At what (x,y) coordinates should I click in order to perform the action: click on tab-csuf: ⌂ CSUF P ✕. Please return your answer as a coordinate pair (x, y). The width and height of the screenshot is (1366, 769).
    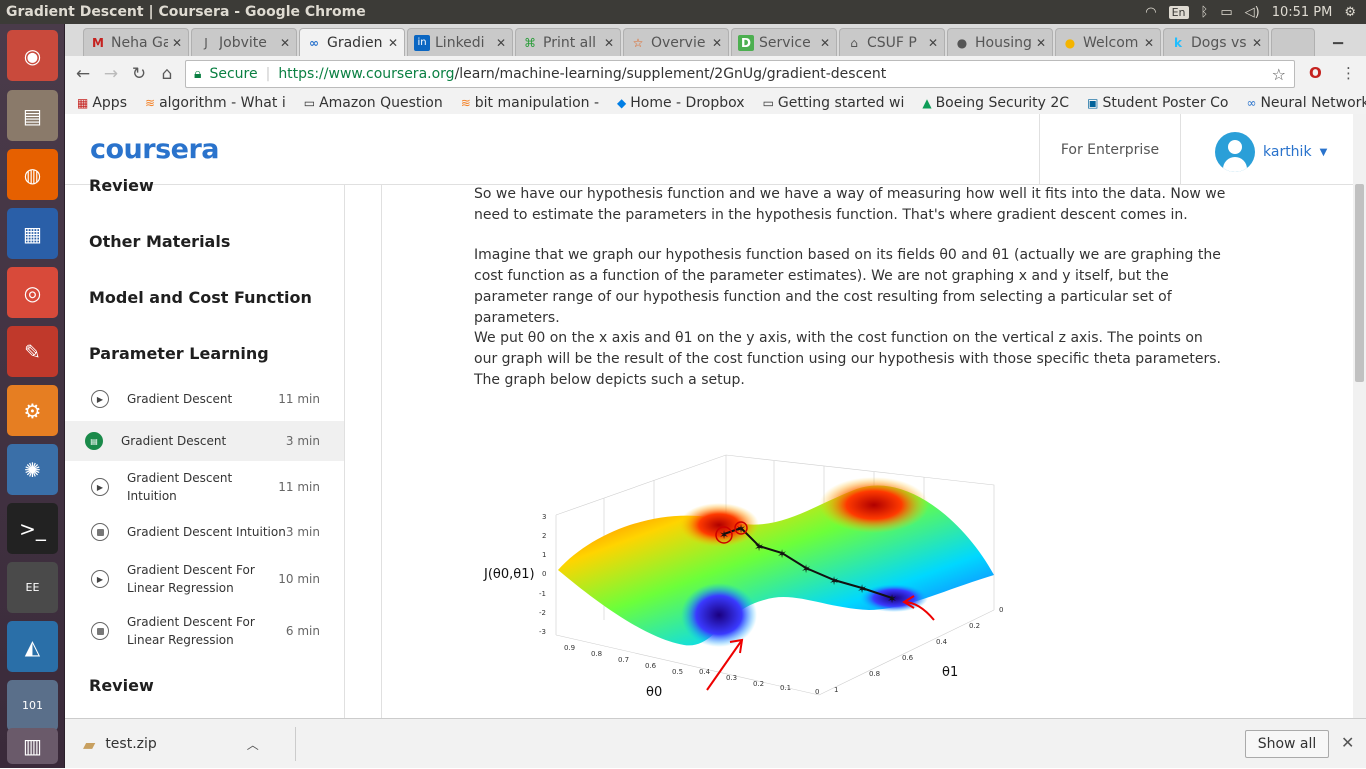
    Looking at the image, I should click on (892, 42).